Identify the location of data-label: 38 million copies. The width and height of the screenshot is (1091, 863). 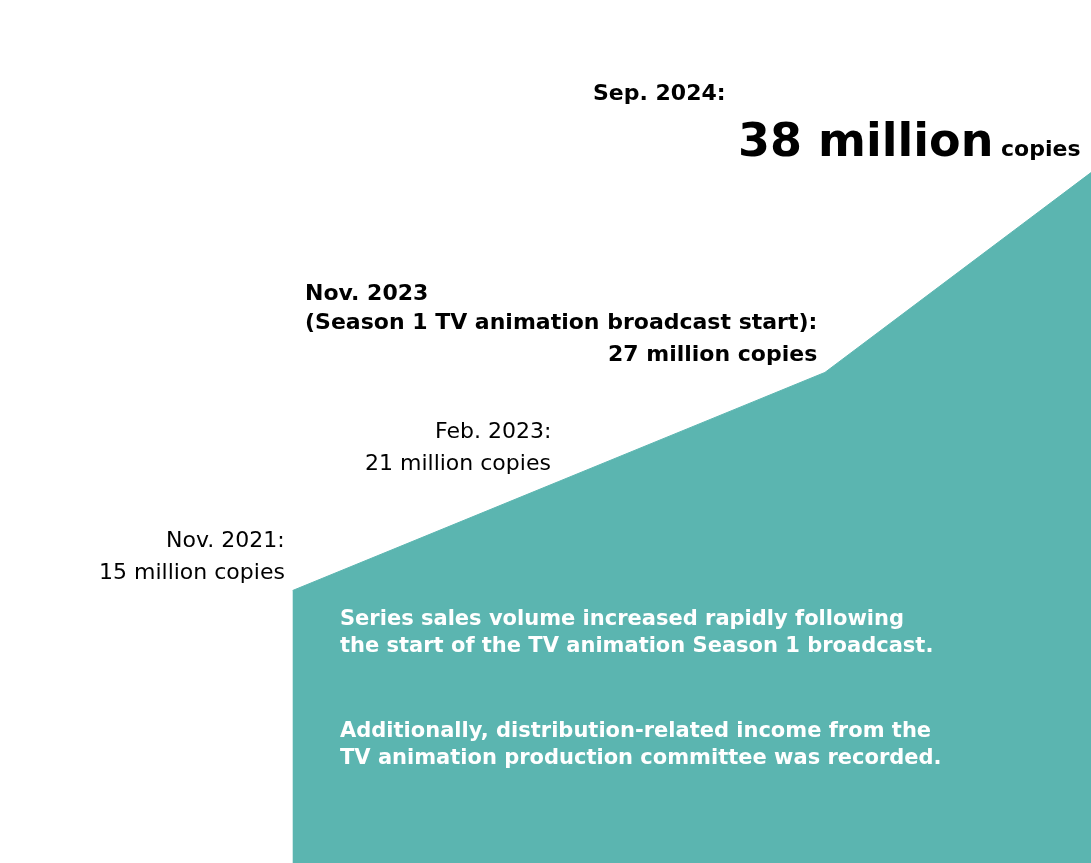
(909, 140).